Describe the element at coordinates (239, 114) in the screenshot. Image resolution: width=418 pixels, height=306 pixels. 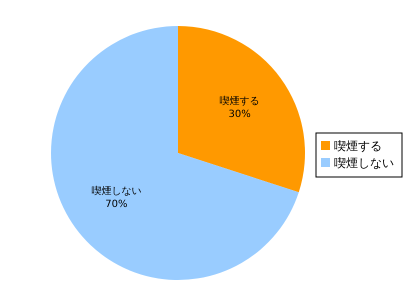
I see `data-label: 30%` at that location.